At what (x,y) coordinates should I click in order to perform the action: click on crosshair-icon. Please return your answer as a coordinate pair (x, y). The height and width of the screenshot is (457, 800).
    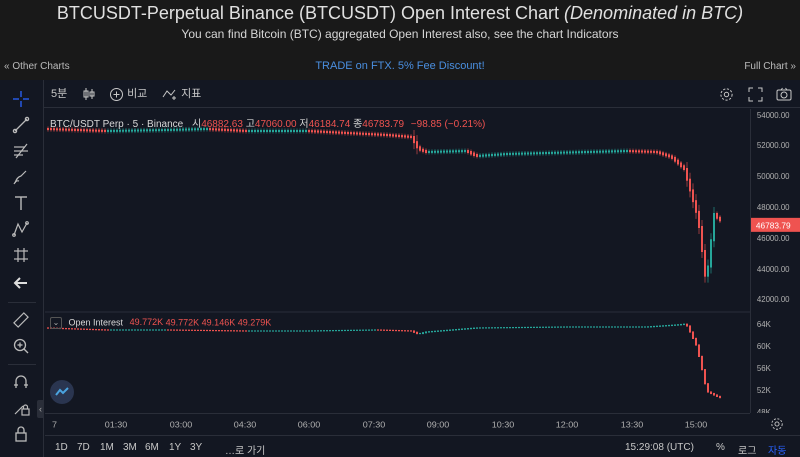
    Looking at the image, I should click on (21, 99).